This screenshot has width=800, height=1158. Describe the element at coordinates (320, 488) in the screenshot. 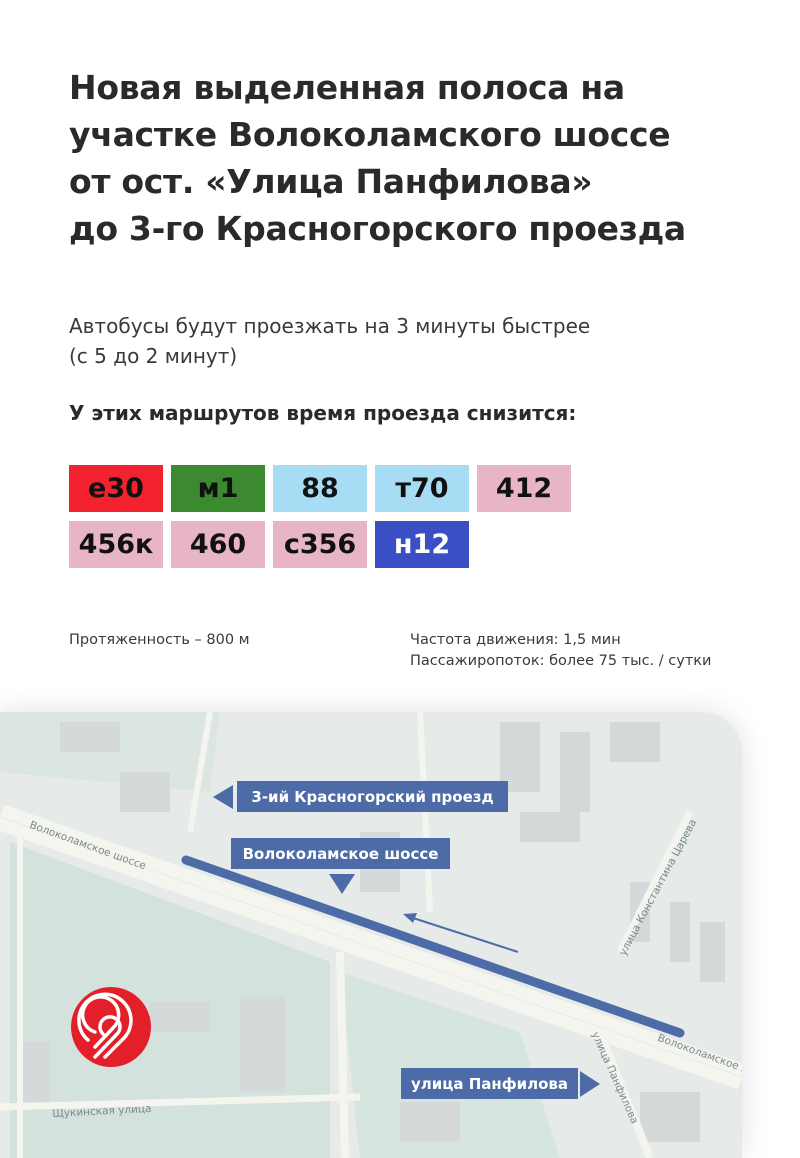

I see `route-badge: 88` at that location.